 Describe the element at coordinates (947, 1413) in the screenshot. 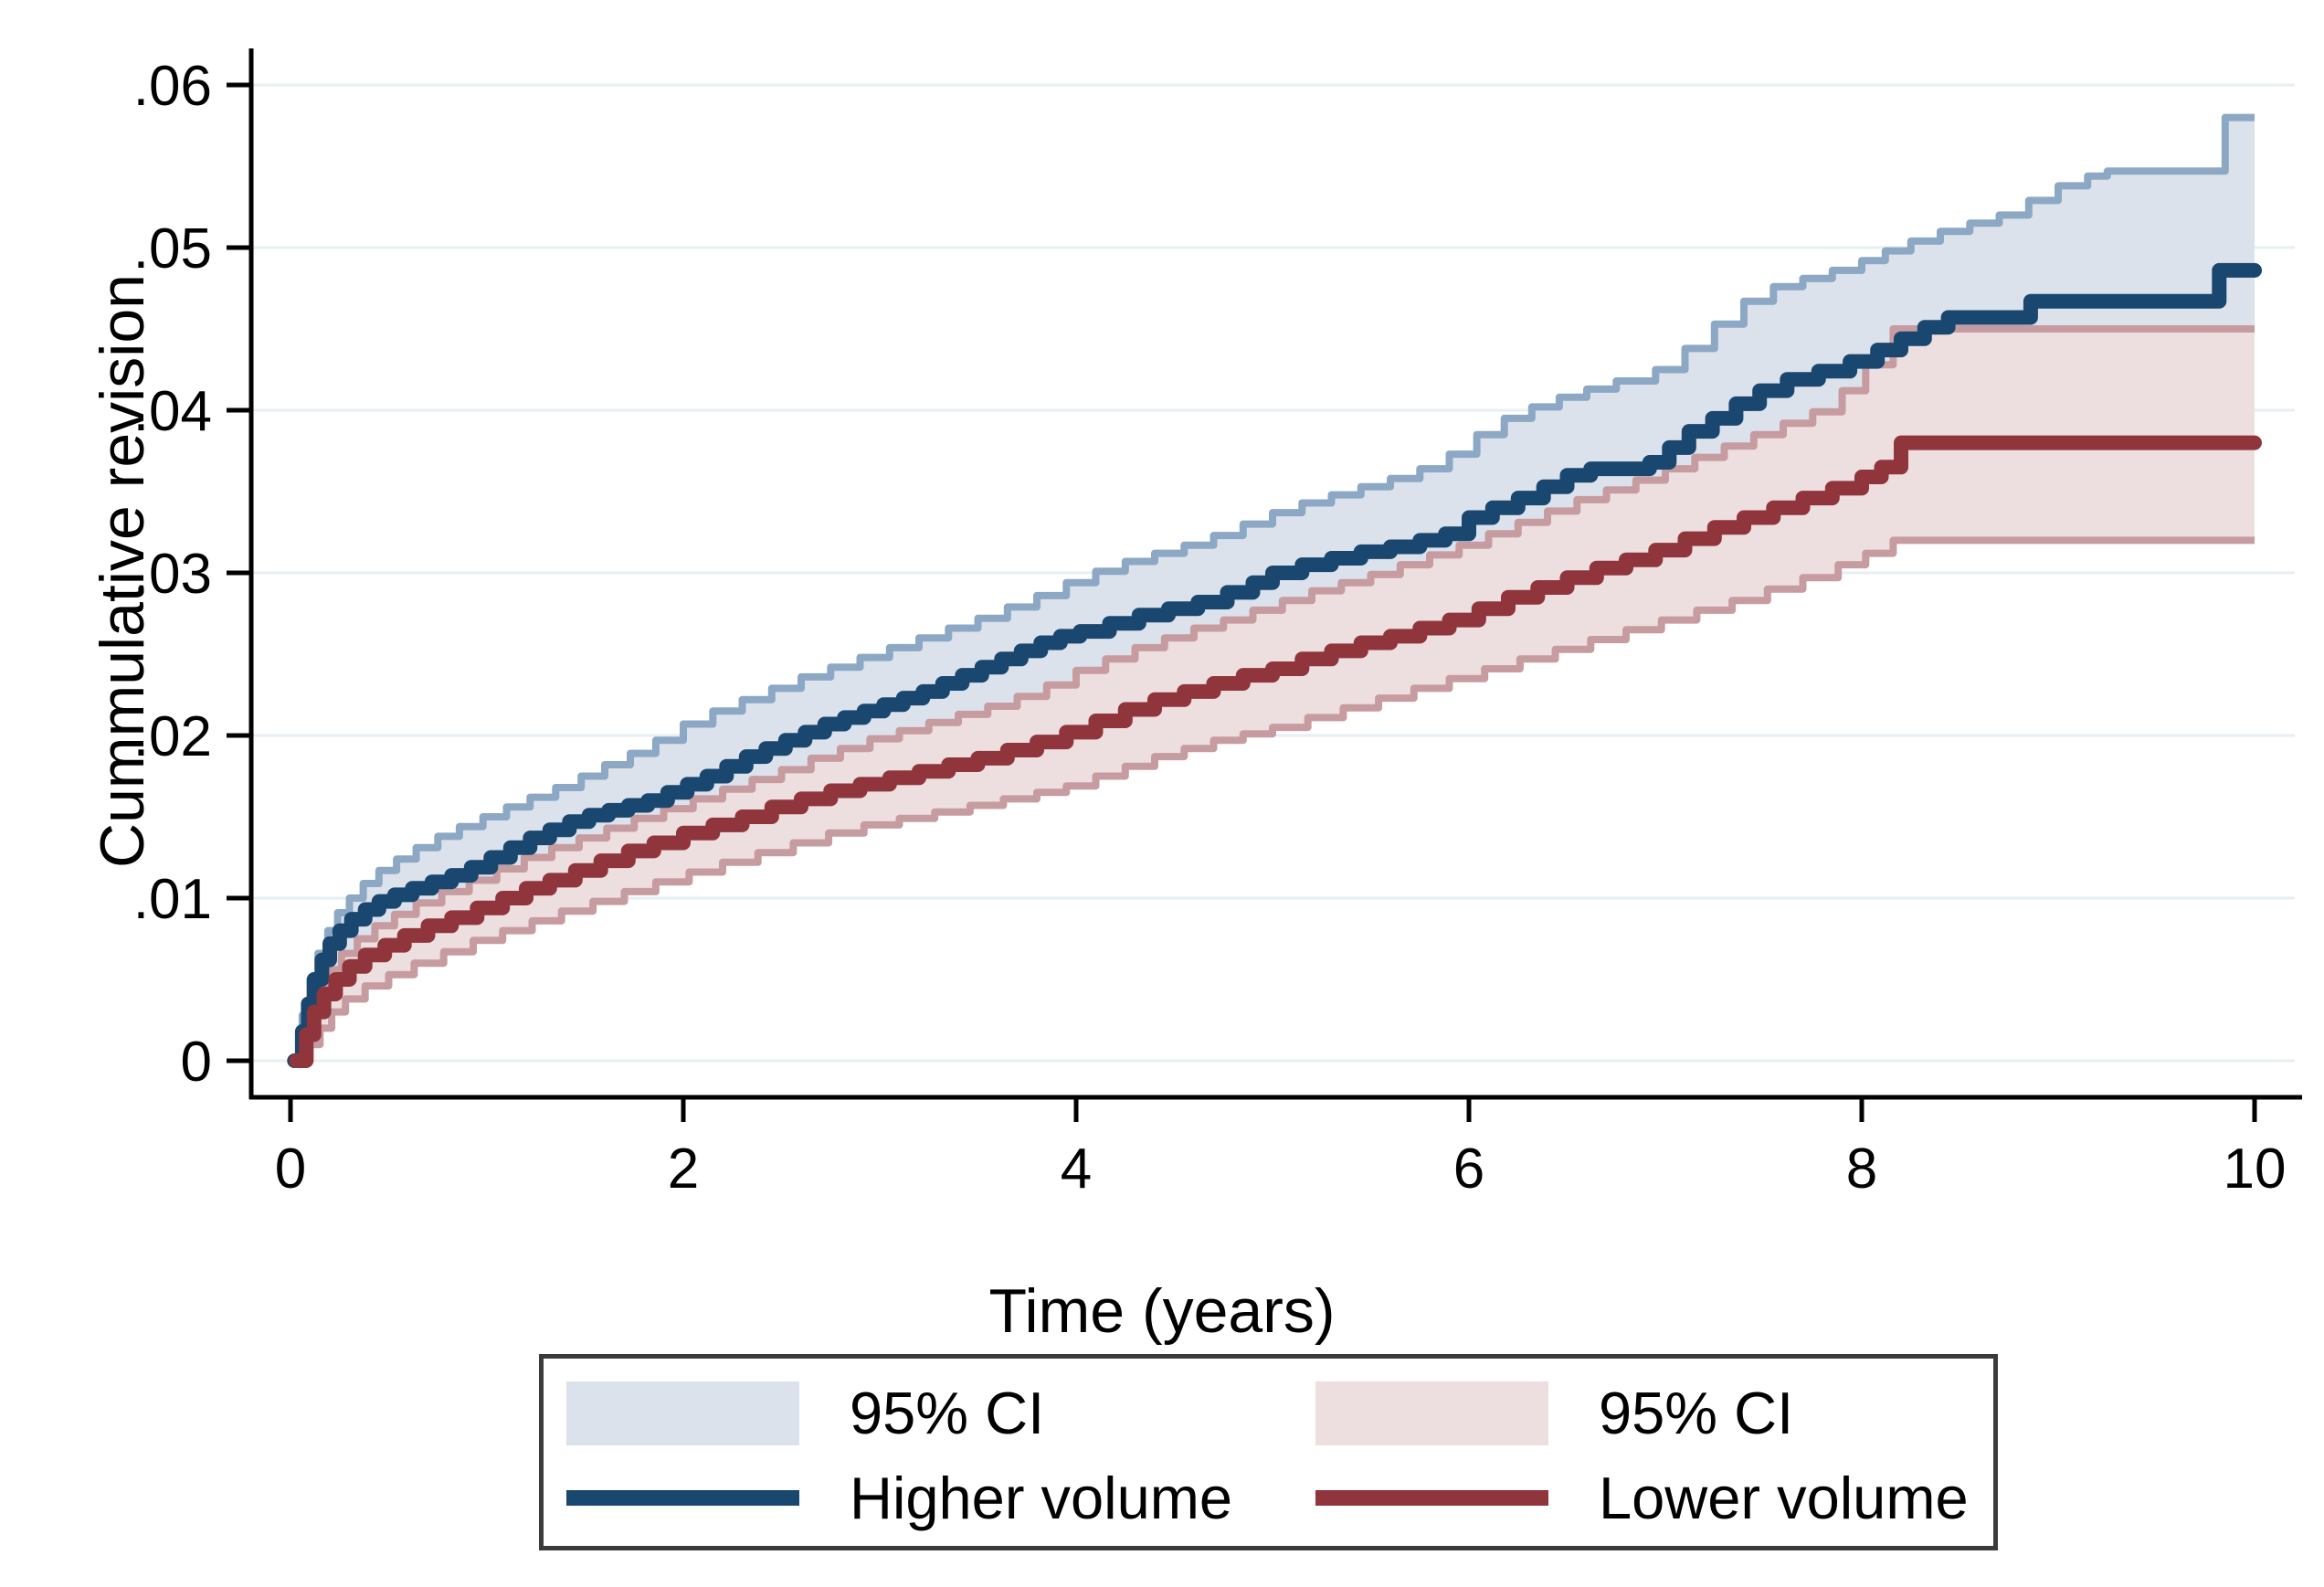

I see `legend-label-ci-higher: 95% CI` at that location.